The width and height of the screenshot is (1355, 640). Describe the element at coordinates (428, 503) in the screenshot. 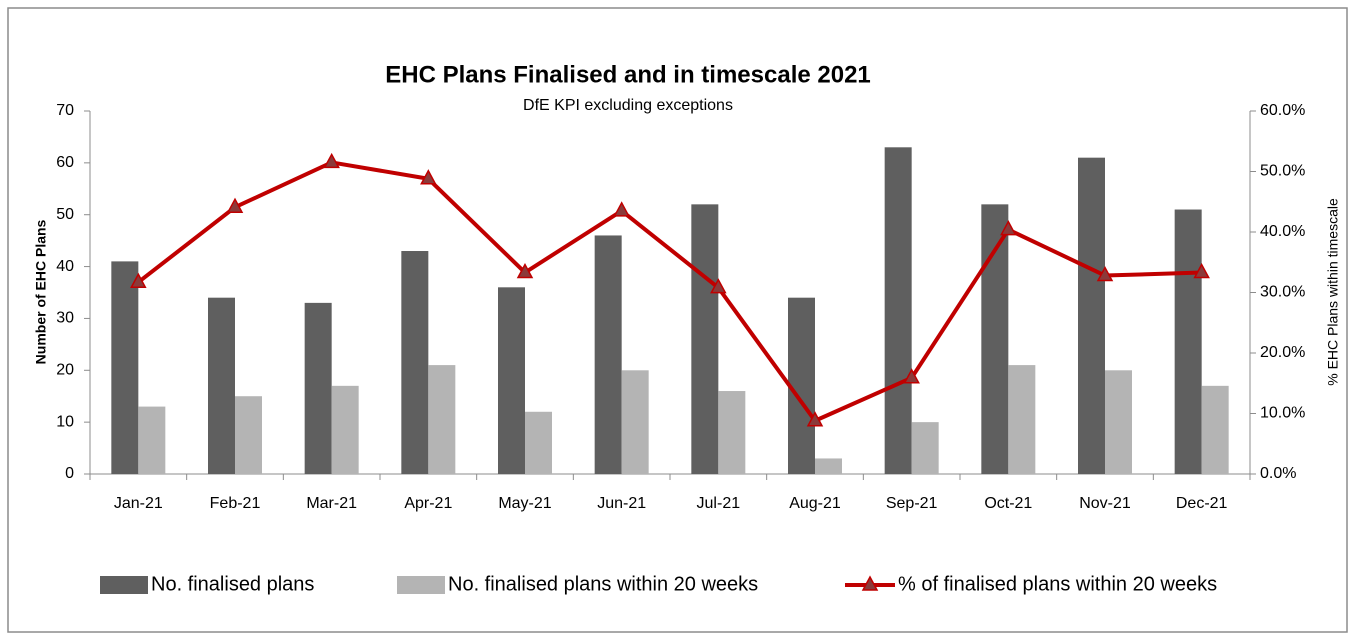

I see `x-tick-label: Apr-21` at that location.